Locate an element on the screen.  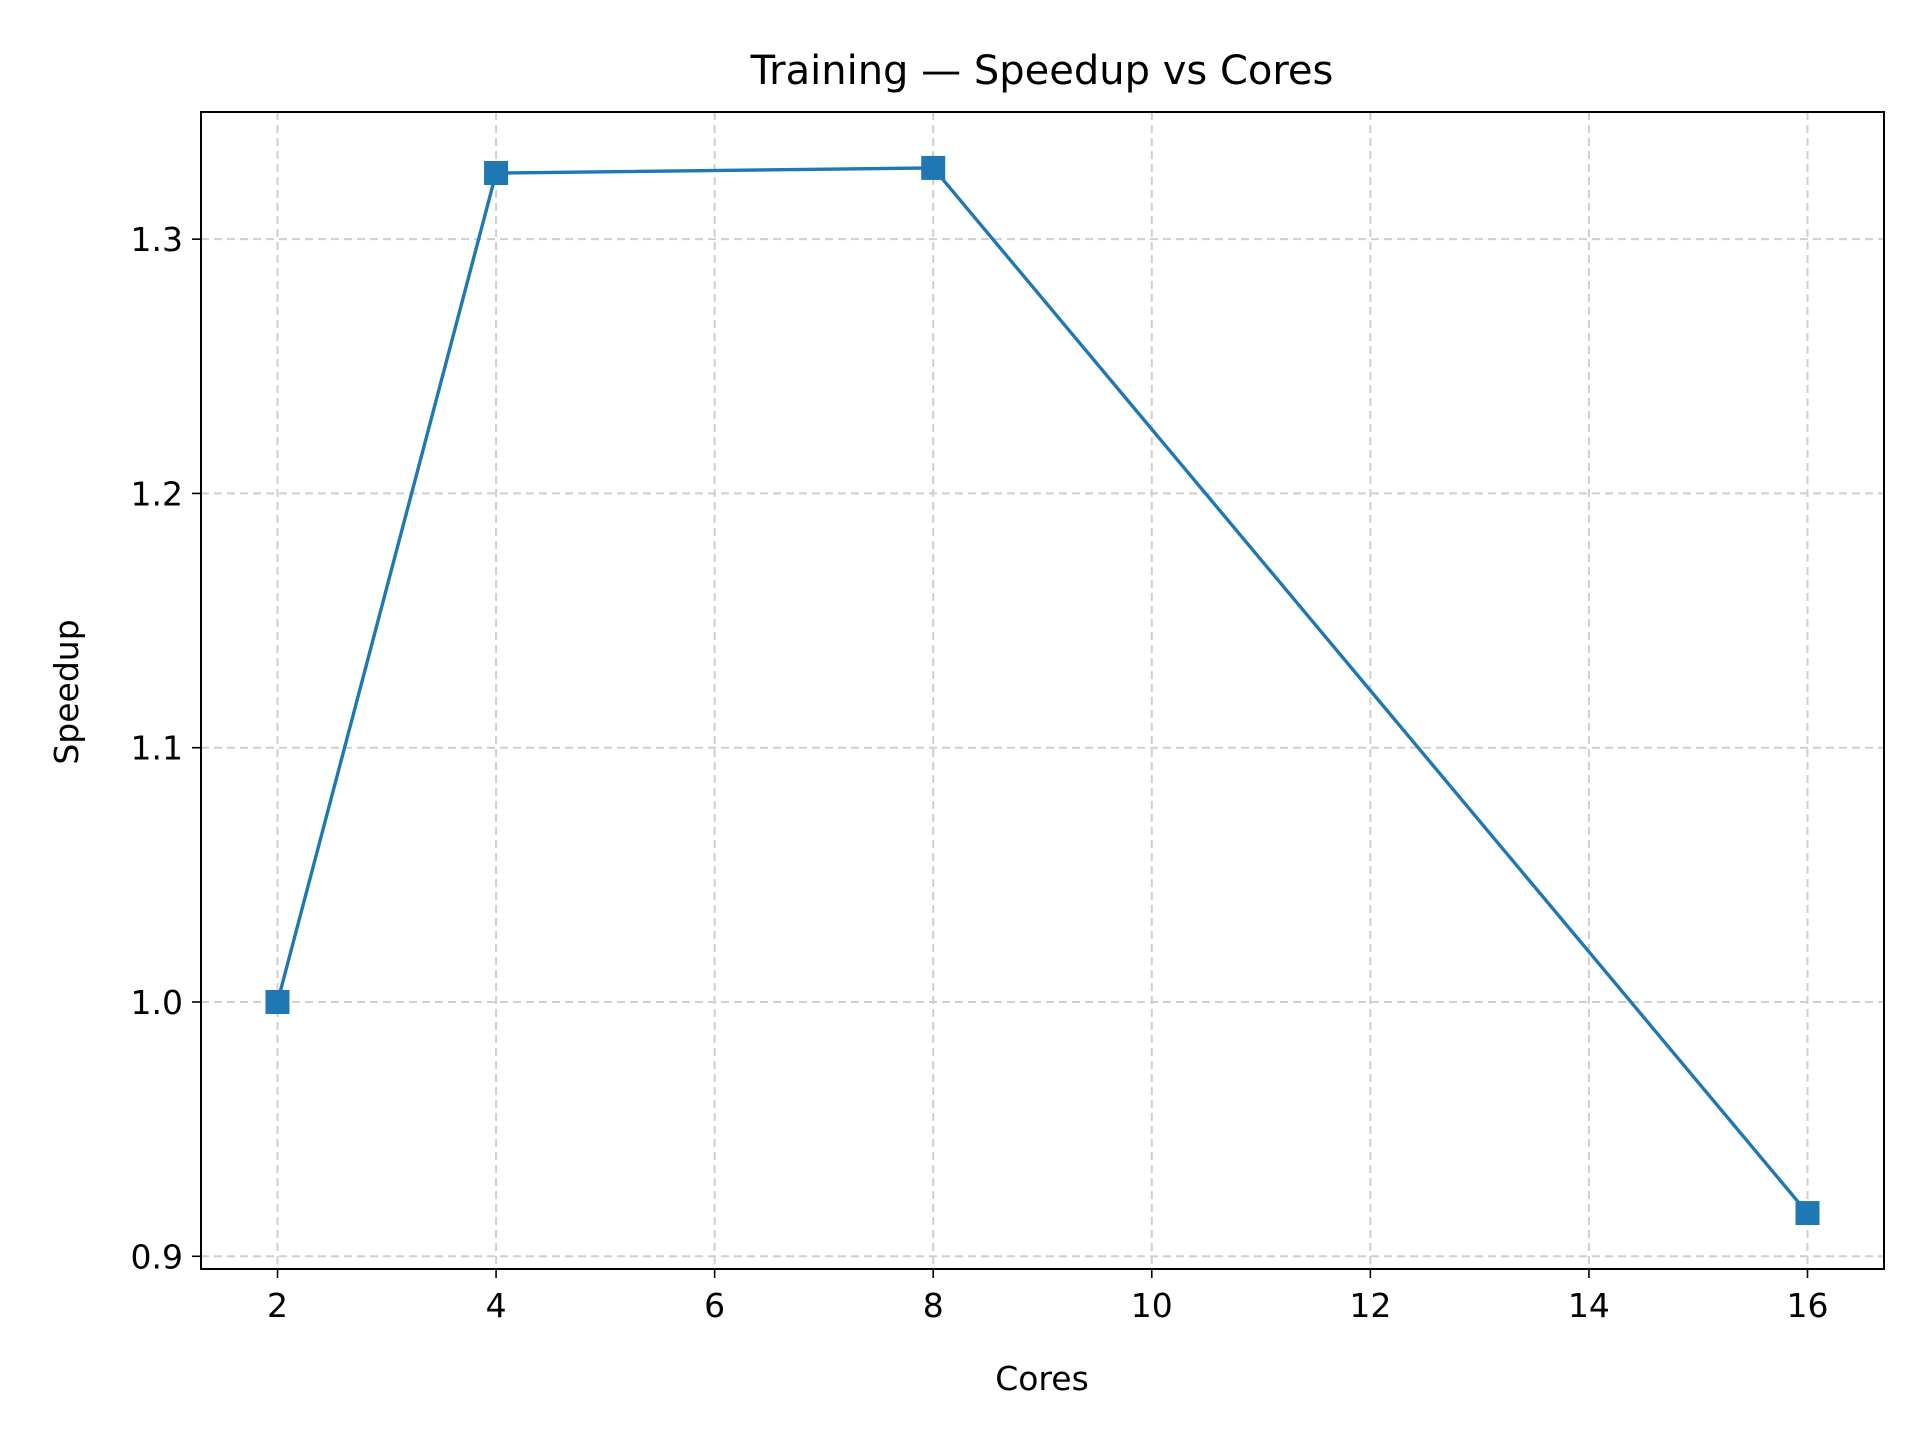
y-tick-label: 1.2 is located at coordinates (157, 493).